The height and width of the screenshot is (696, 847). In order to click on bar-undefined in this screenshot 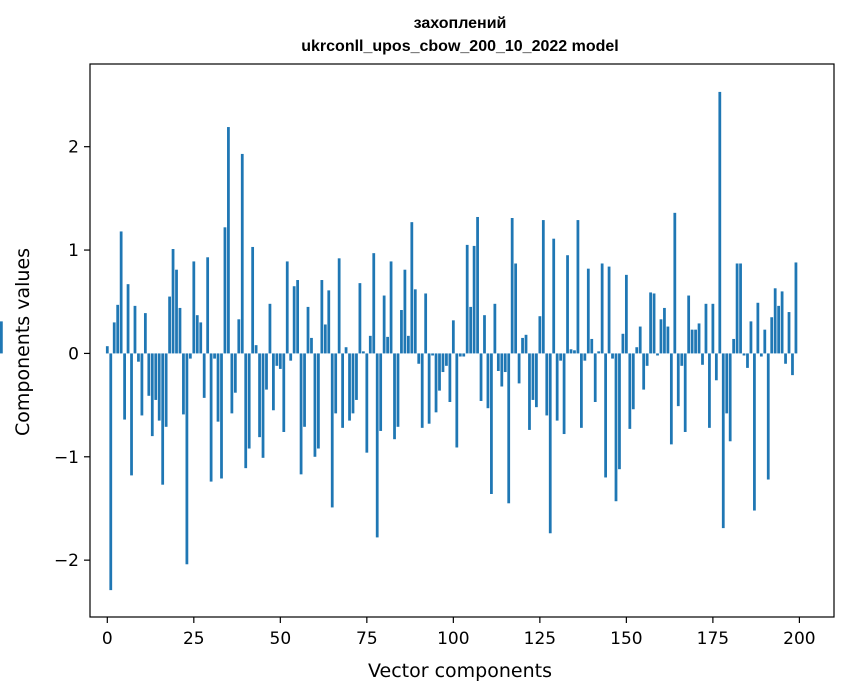, I will do `click(1, 337)`.